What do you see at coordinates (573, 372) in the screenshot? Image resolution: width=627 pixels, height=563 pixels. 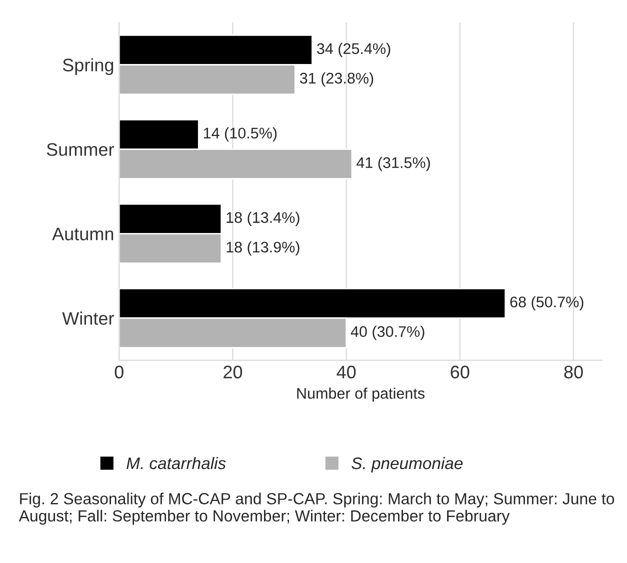 I see `x-tick-label: 80` at bounding box center [573, 372].